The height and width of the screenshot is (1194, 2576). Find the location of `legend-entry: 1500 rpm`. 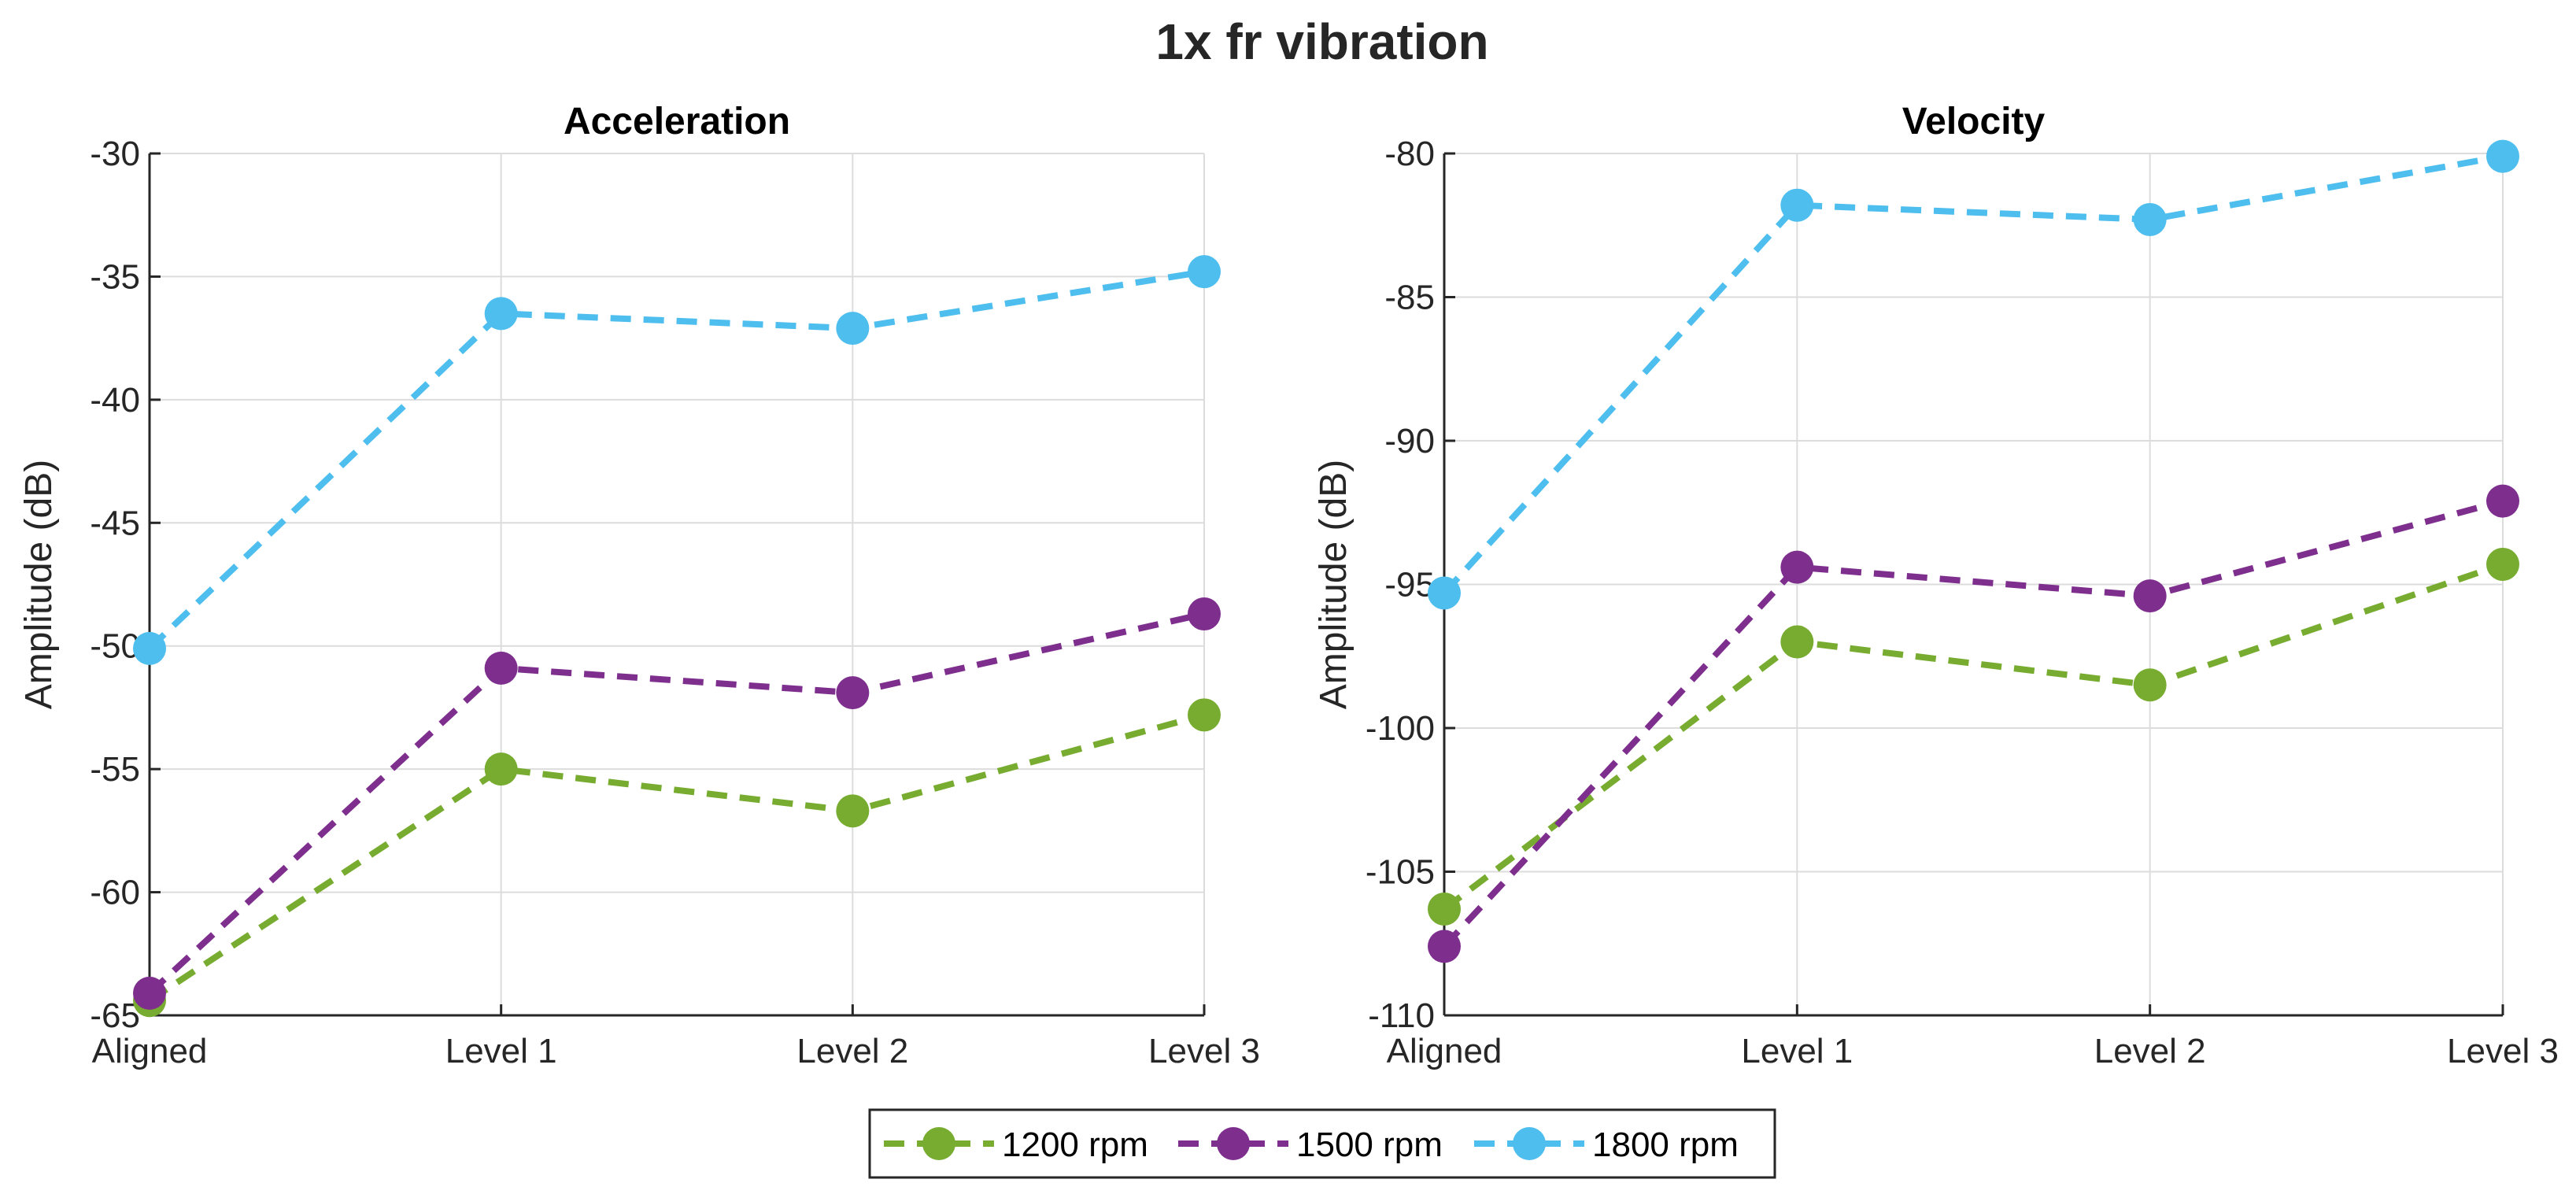

legend-entry: 1500 rpm is located at coordinates (1310, 1145).